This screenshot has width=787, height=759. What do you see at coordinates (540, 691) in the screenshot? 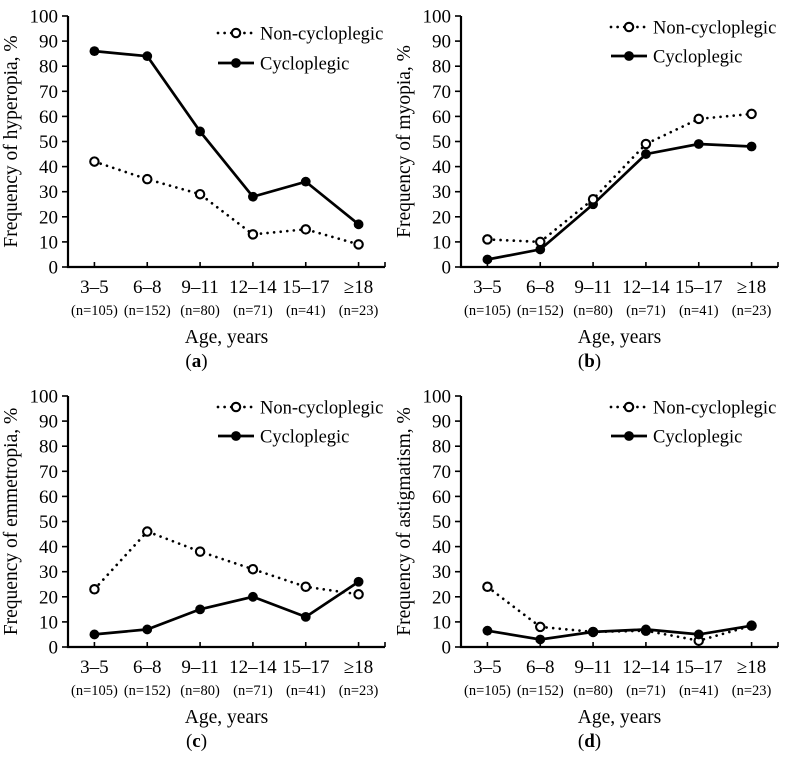
I see `sample-size-label: (n=152)` at bounding box center [540, 691].